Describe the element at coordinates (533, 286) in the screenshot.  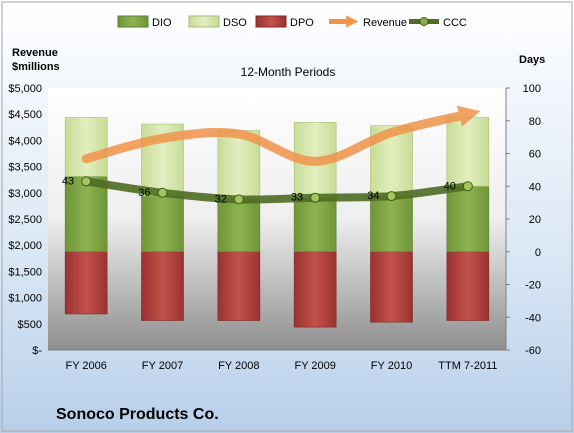
I see `right-tick-label: -20` at that location.